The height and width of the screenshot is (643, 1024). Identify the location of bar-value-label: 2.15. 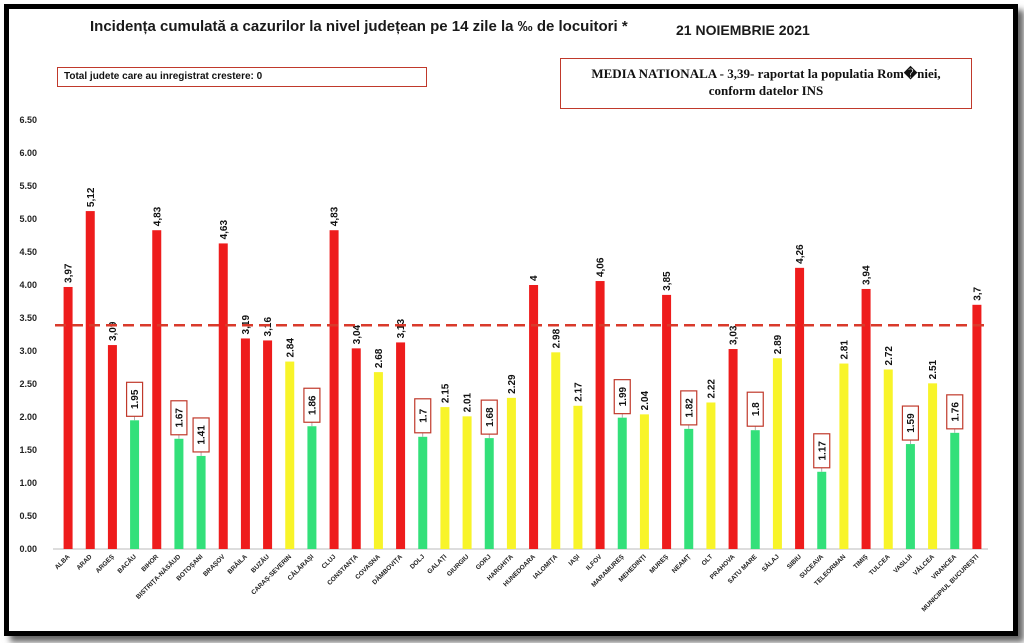
(445, 393).